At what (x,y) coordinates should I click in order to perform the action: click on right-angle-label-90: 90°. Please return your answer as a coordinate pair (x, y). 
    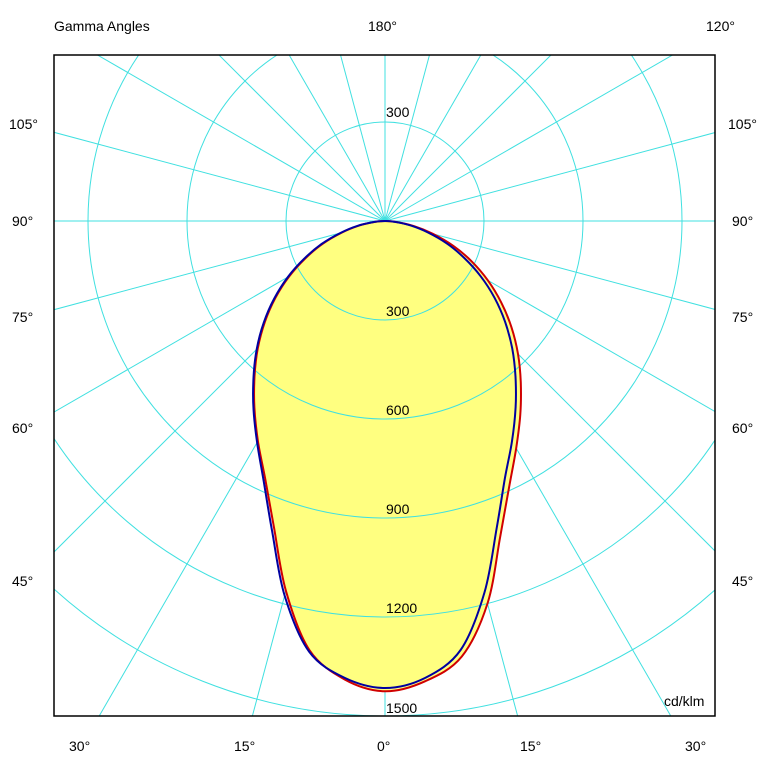
    Looking at the image, I should click on (743, 221).